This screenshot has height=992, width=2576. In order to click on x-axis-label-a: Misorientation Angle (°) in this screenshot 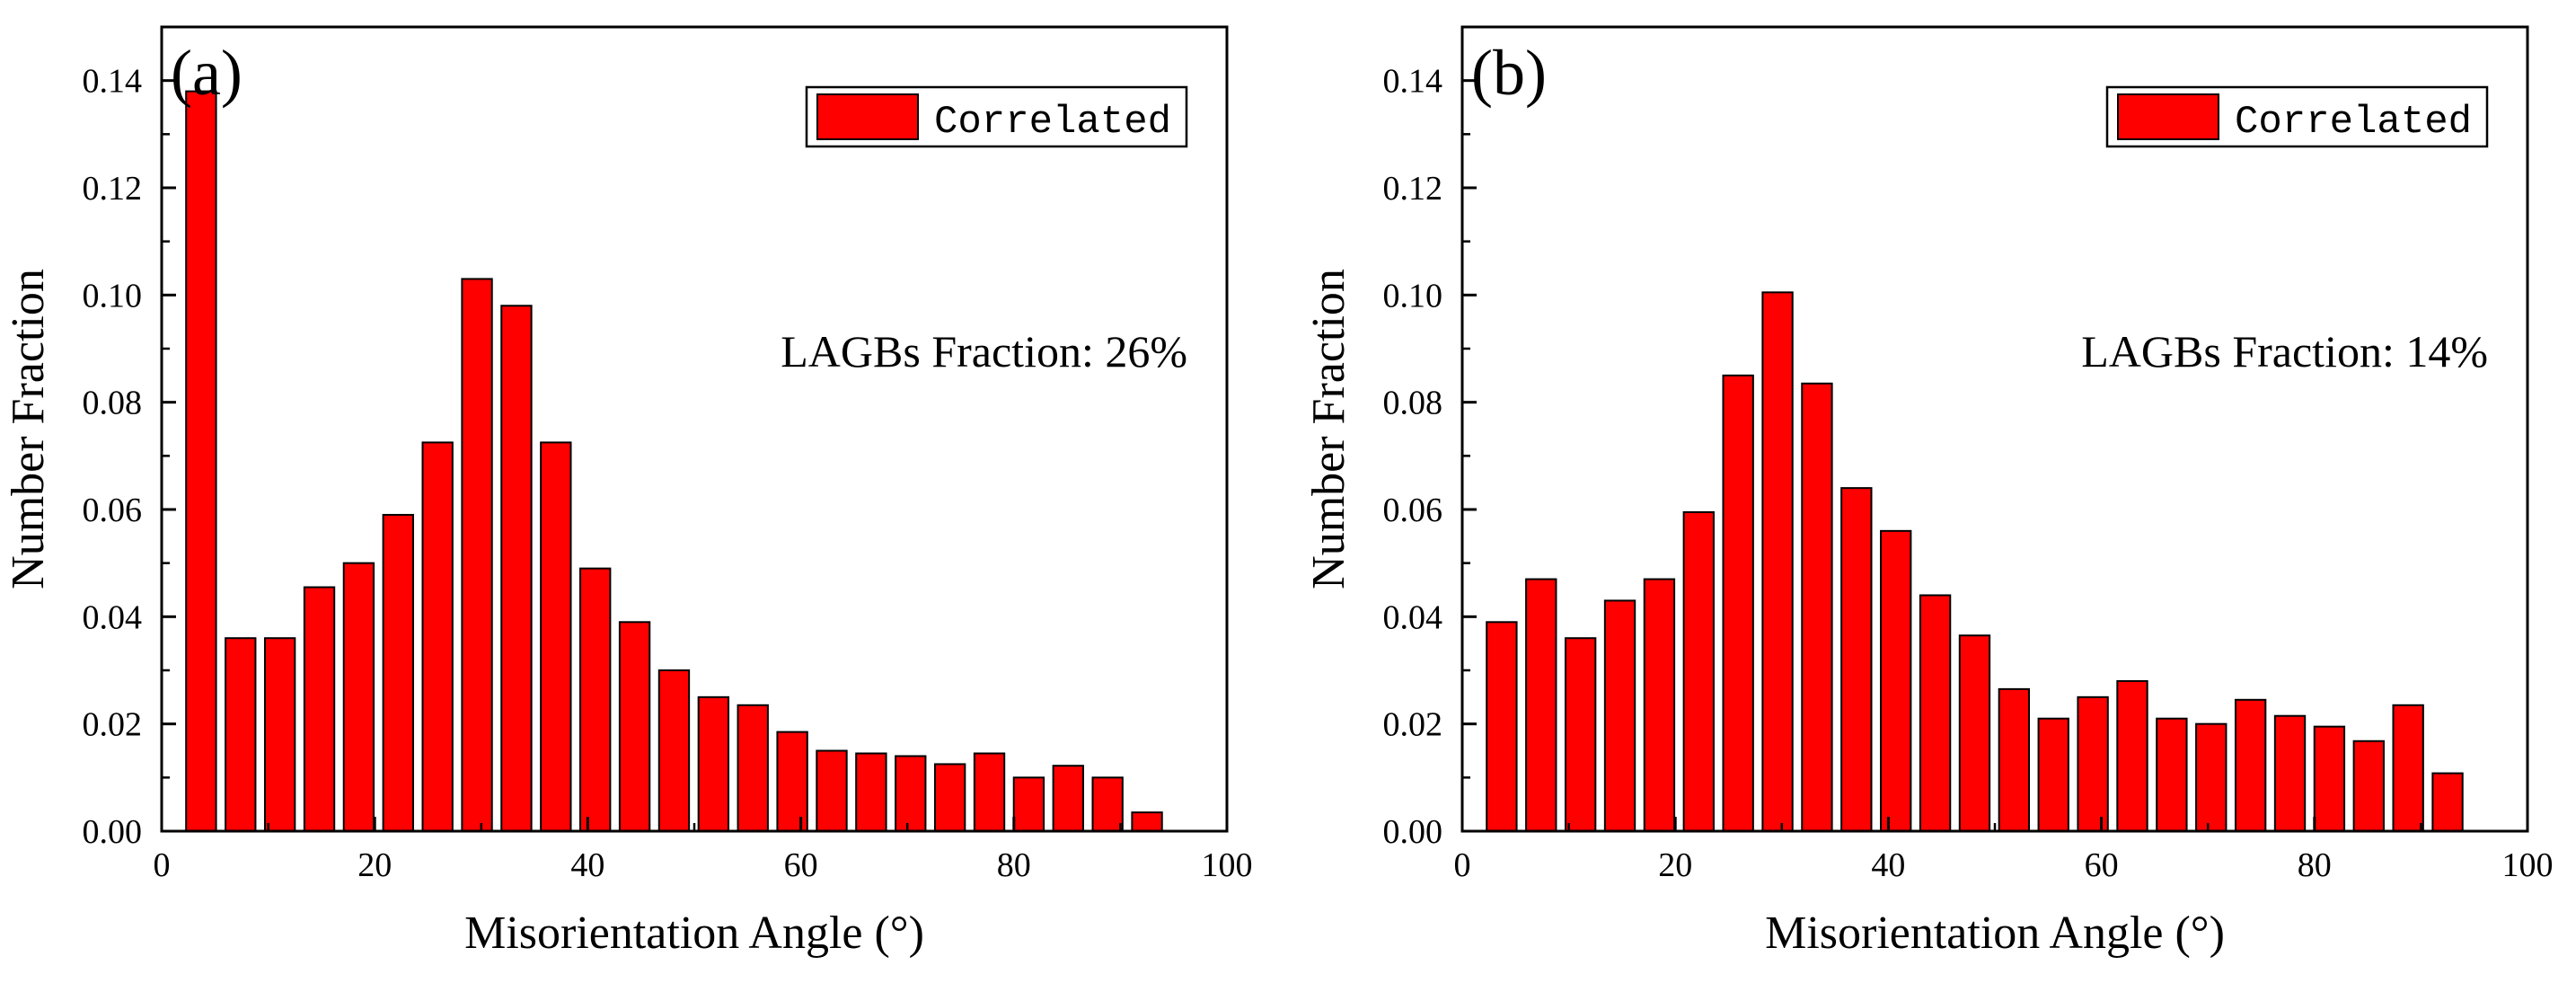, I will do `click(694, 933)`.